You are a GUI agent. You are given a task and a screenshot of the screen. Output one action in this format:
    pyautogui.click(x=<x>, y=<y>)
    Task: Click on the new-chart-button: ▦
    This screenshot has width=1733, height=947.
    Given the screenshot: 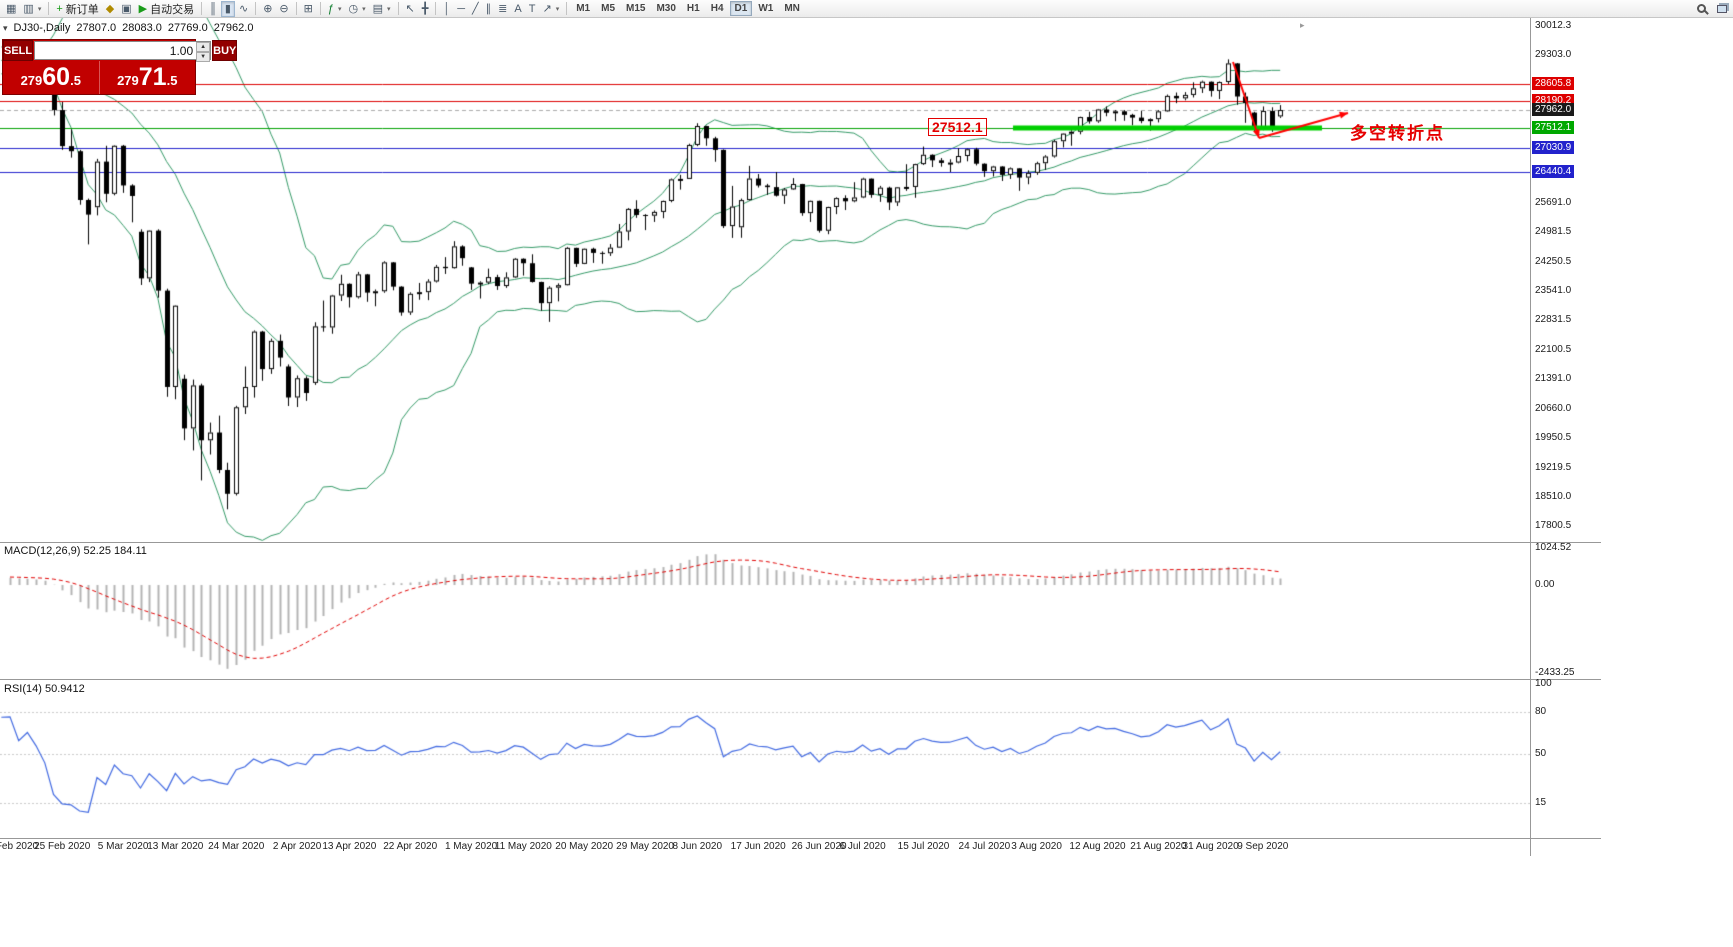 What is the action you would take?
    pyautogui.click(x=11, y=9)
    